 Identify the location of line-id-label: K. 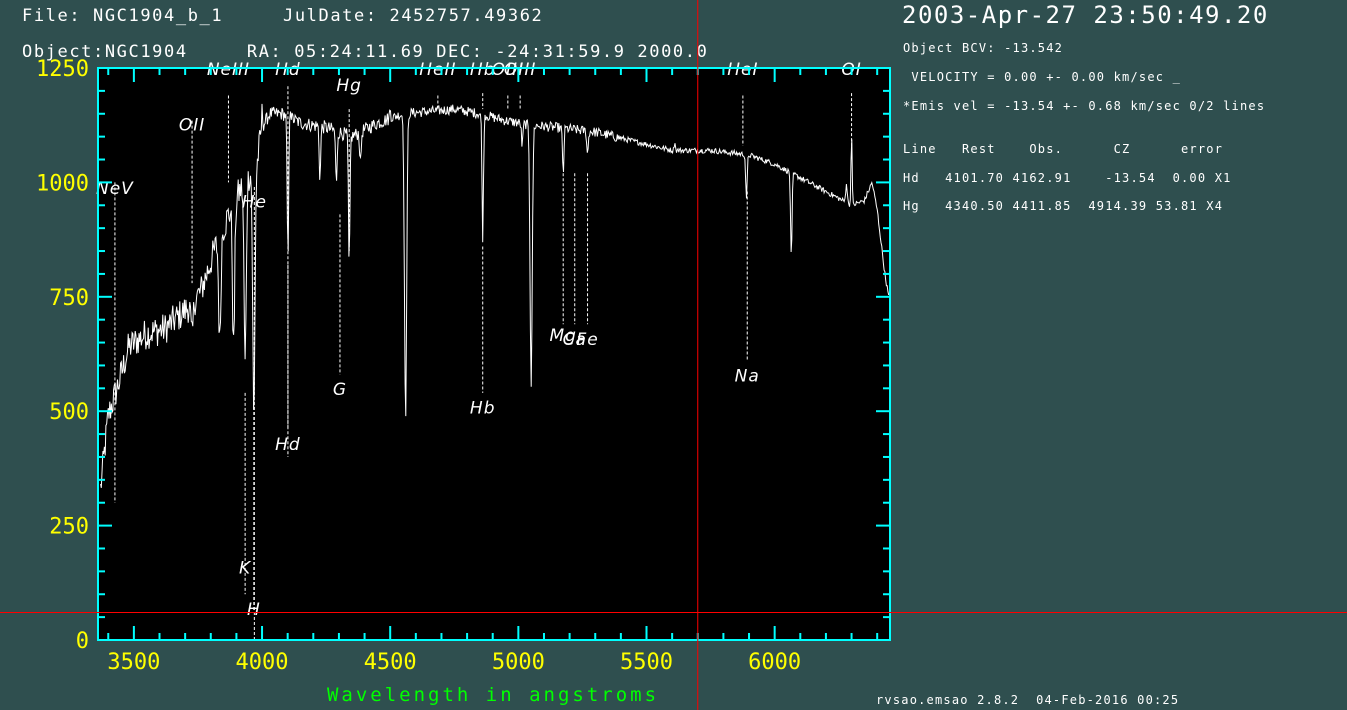
(245, 569).